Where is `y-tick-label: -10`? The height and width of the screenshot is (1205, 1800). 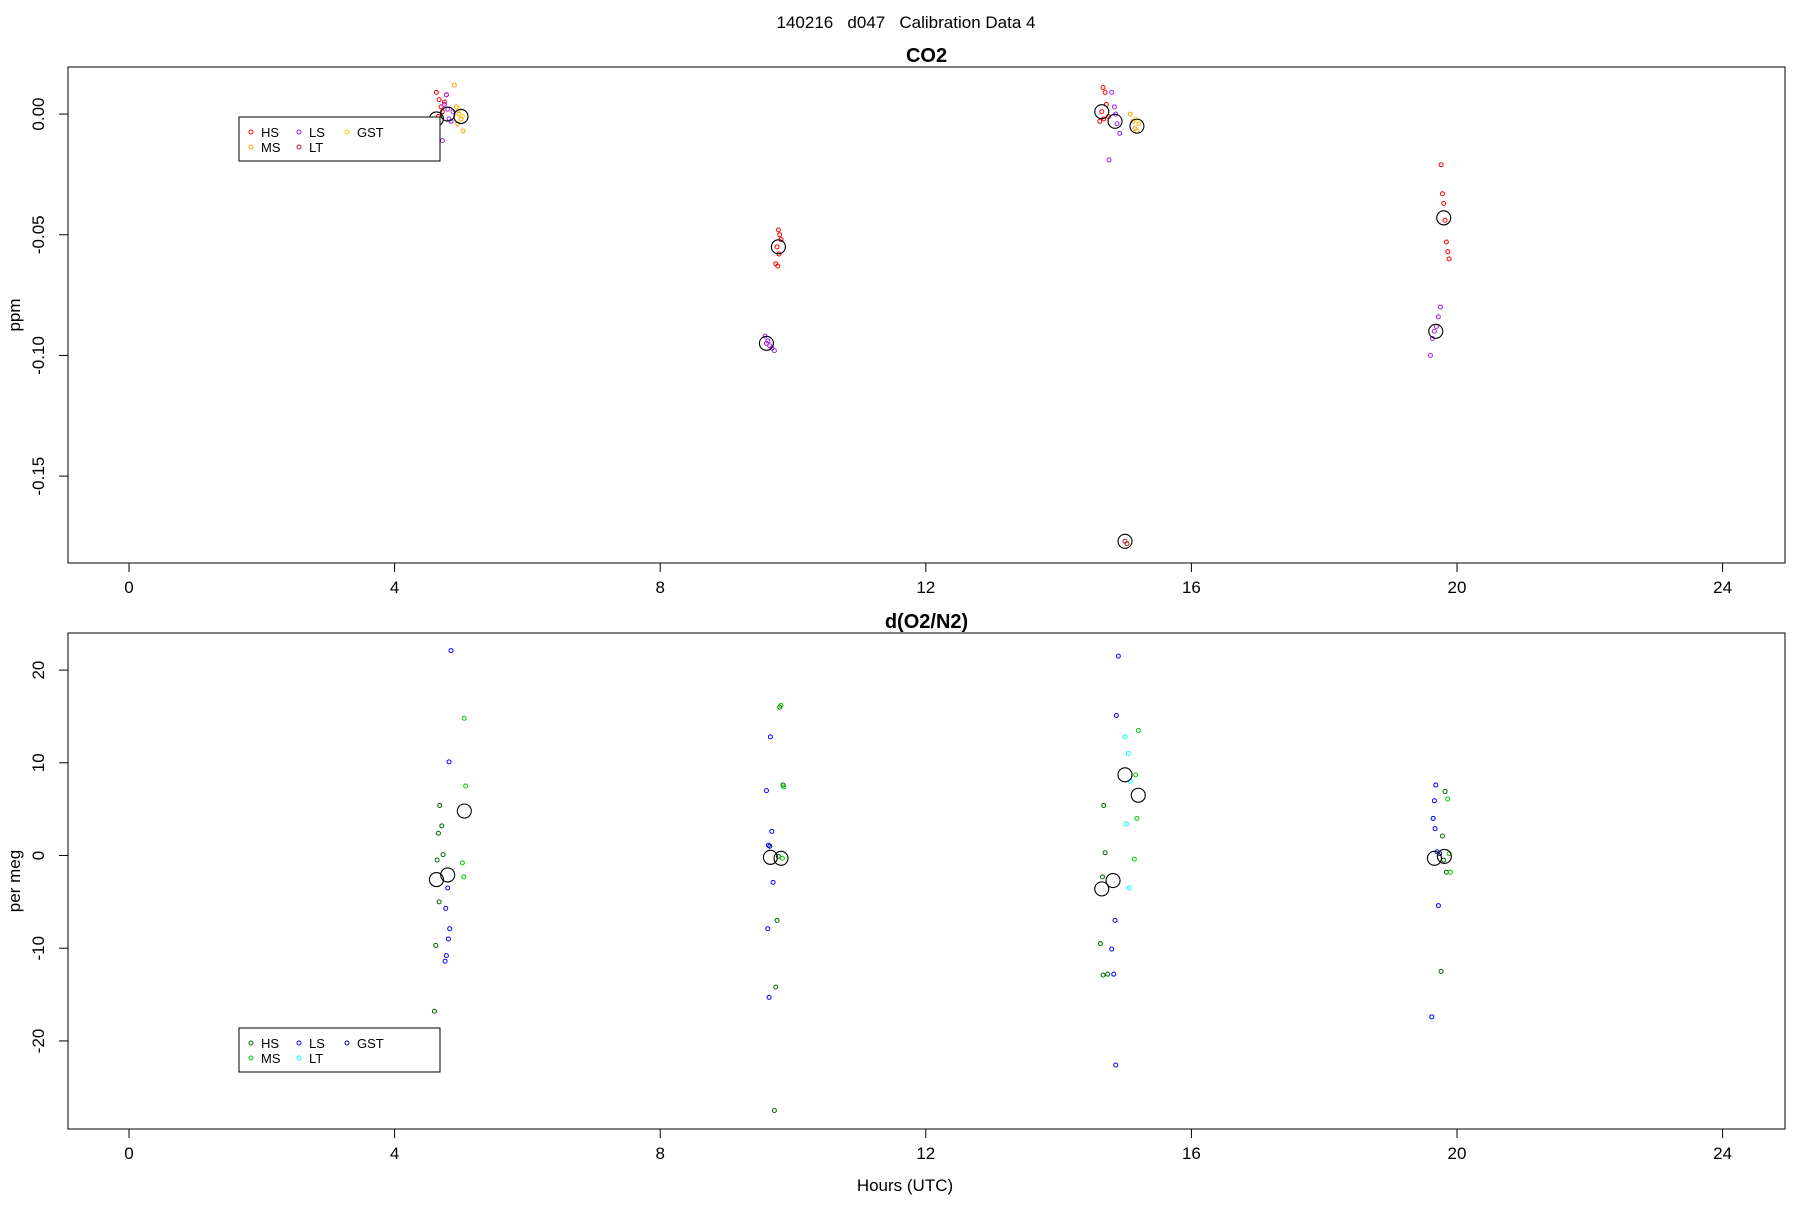
y-tick-label: -10 is located at coordinates (38, 948).